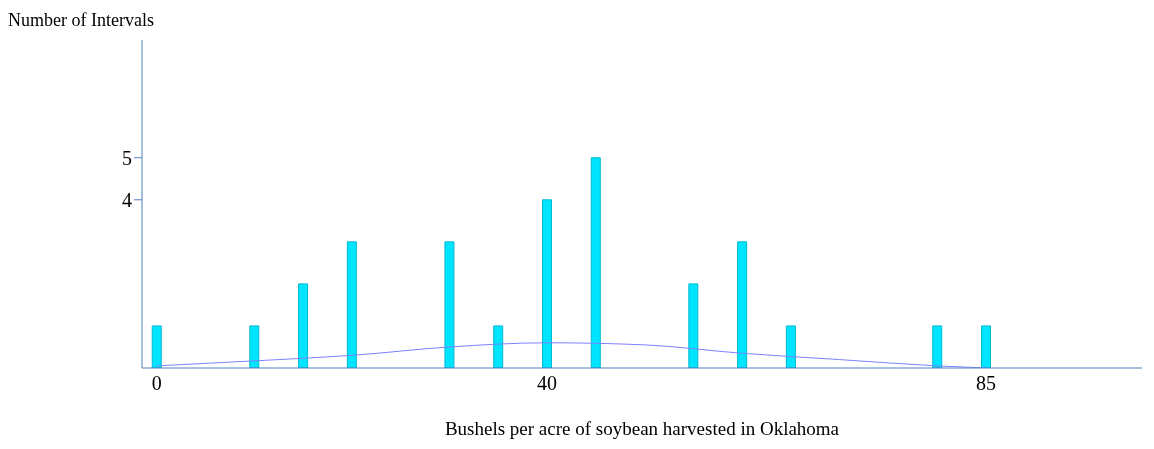 The height and width of the screenshot is (449, 1154). I want to click on y-tick-label: 4, so click(127, 199).